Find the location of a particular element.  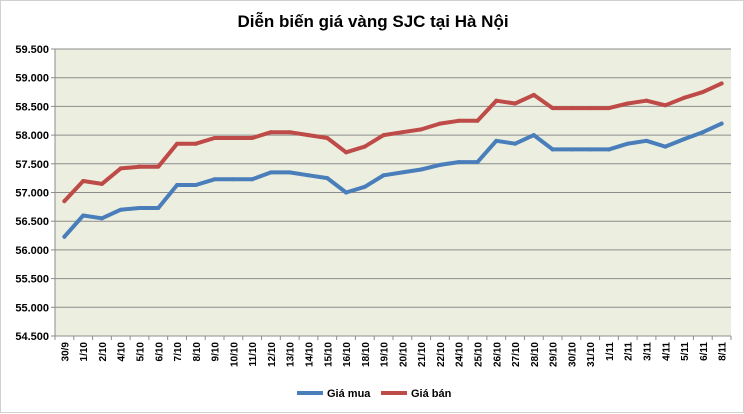

x-tick-label: 3/11 is located at coordinates (648, 351).